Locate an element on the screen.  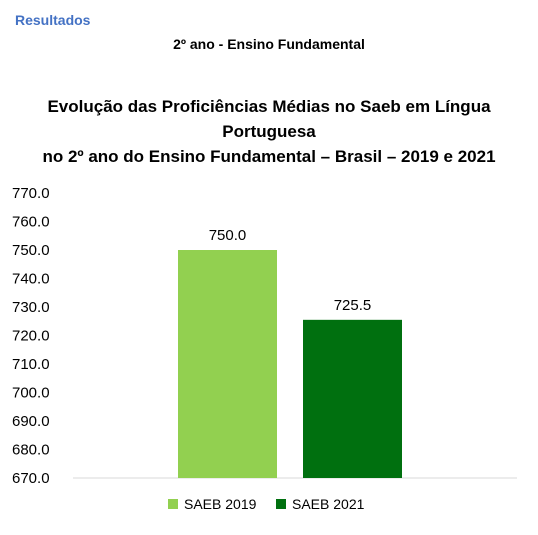
legend-label: SAEB 2021 is located at coordinates (328, 504).